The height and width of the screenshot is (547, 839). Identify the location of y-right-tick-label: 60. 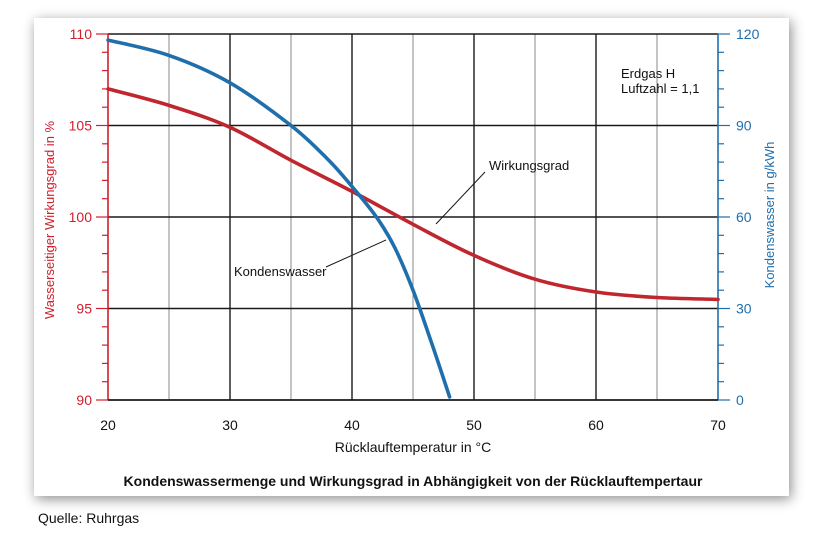
(744, 217).